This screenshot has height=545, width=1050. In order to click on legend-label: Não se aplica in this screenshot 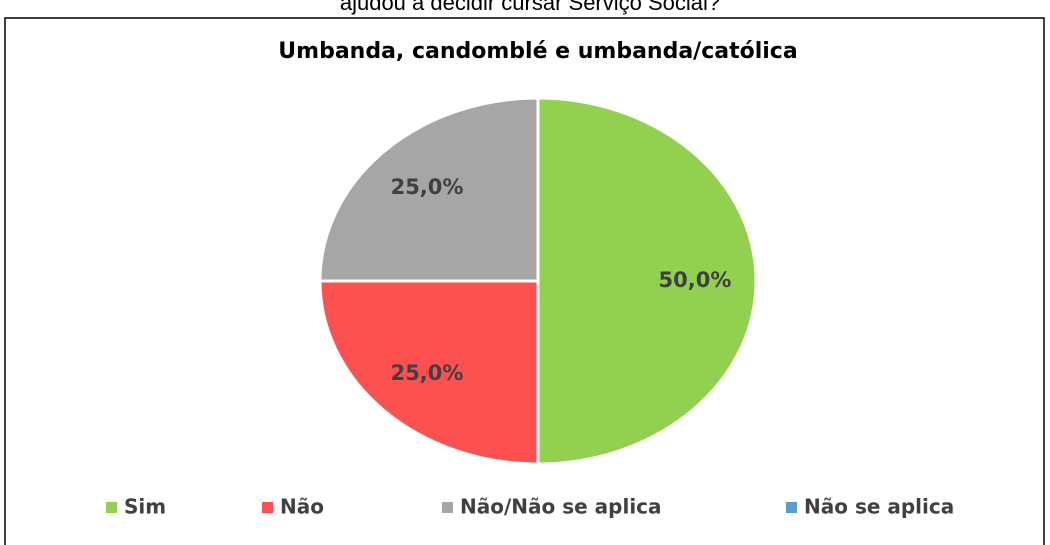, I will do `click(879, 507)`.